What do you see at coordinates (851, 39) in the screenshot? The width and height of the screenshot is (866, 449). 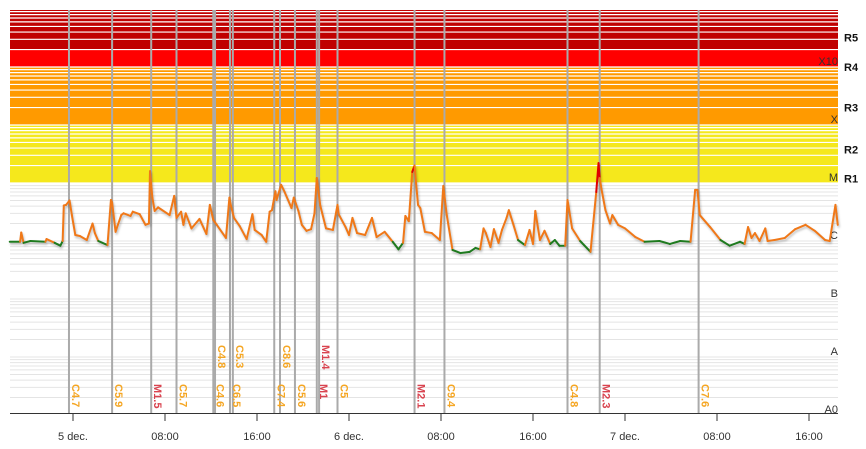 I see `r-scale-label-r5: R5` at bounding box center [851, 39].